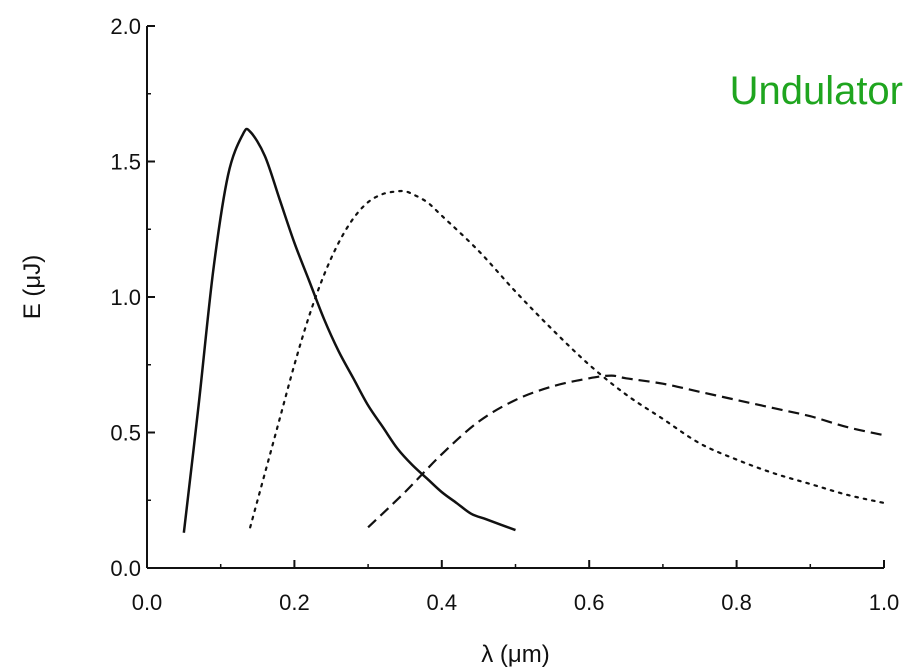 This screenshot has height=672, width=905. What do you see at coordinates (125, 26) in the screenshot?
I see `y-tick-label: 2.0` at bounding box center [125, 26].